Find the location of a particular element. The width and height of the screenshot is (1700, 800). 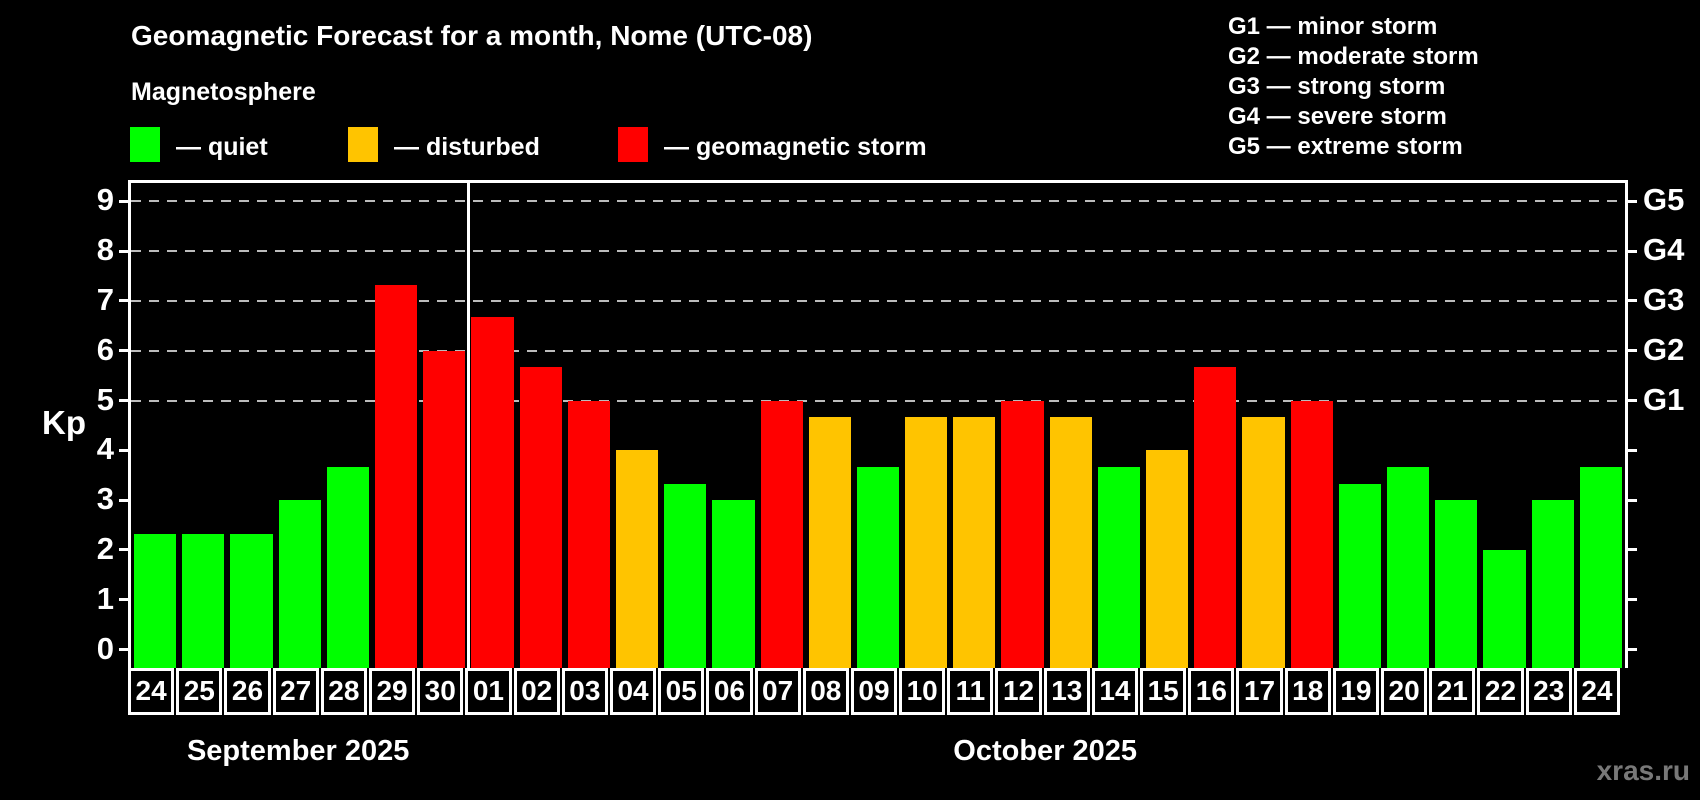

y-tick-label-9: 9 is located at coordinates (105, 200).